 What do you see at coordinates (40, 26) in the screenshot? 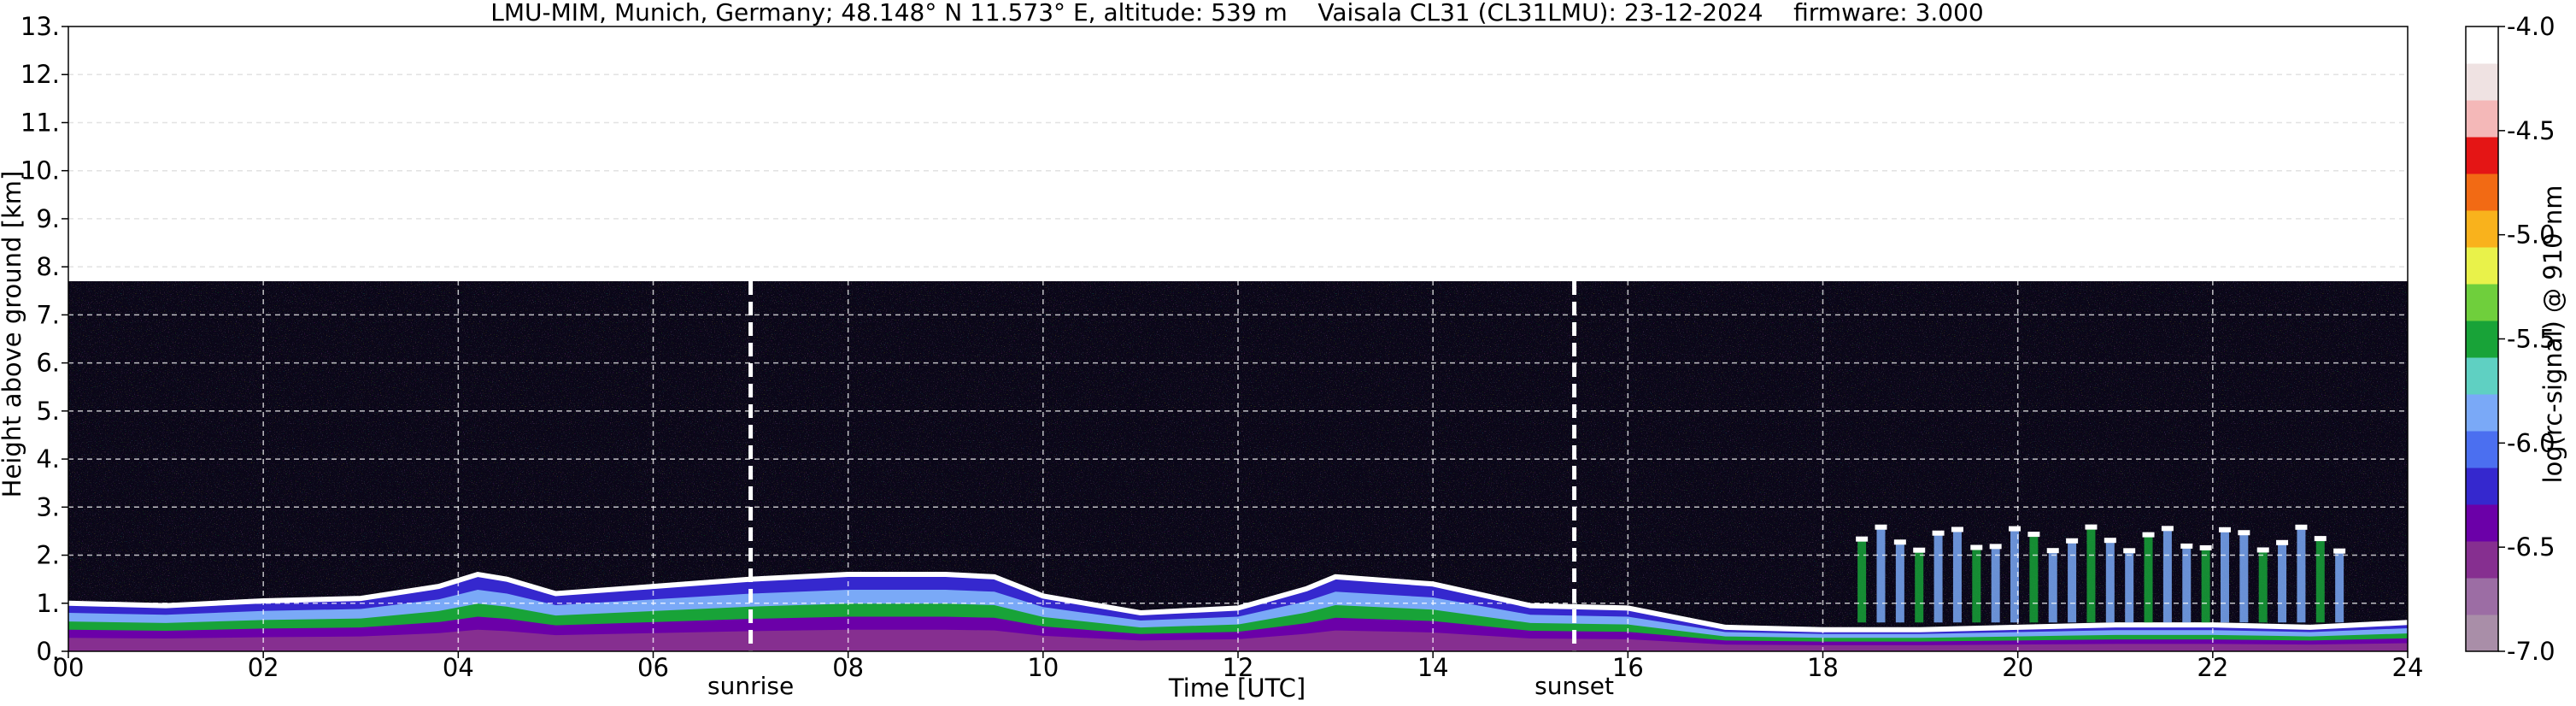
I see `y-tick-label: 13.` at bounding box center [40, 26].